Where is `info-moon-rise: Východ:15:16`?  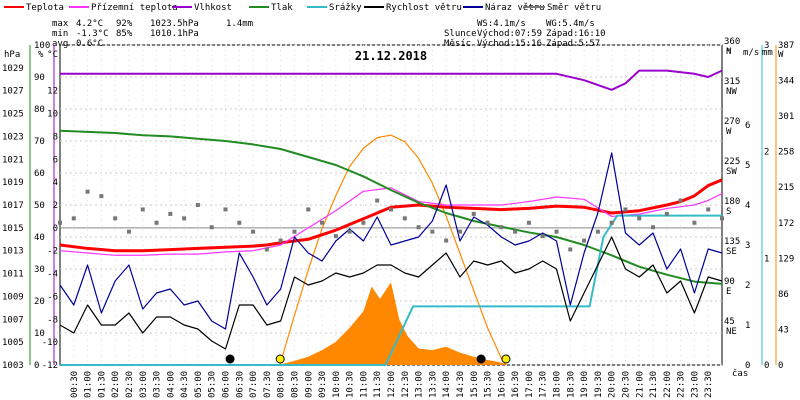
info-moon-rise: Východ:15:16 is located at coordinates (509, 44).